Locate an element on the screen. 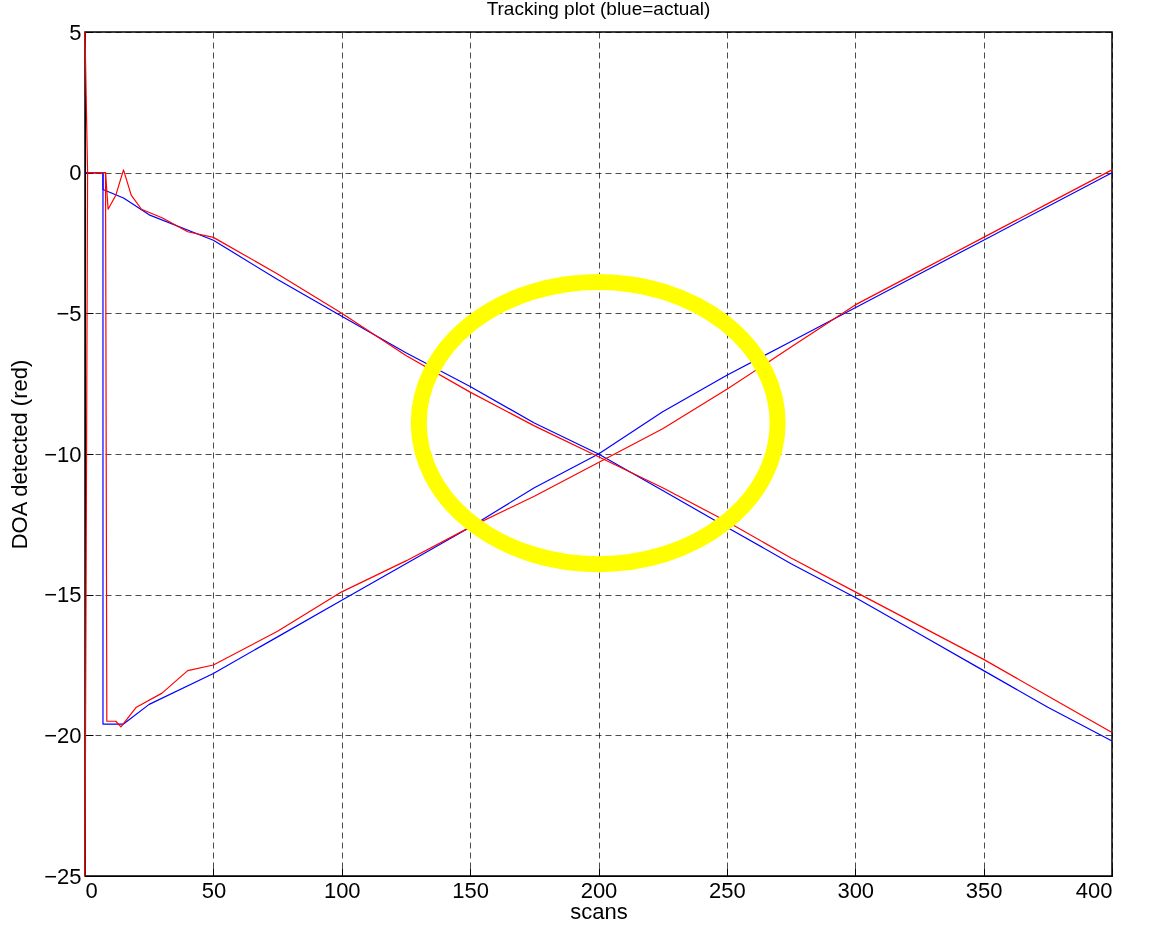  y-tick-label: 5 is located at coordinates (75, 32).